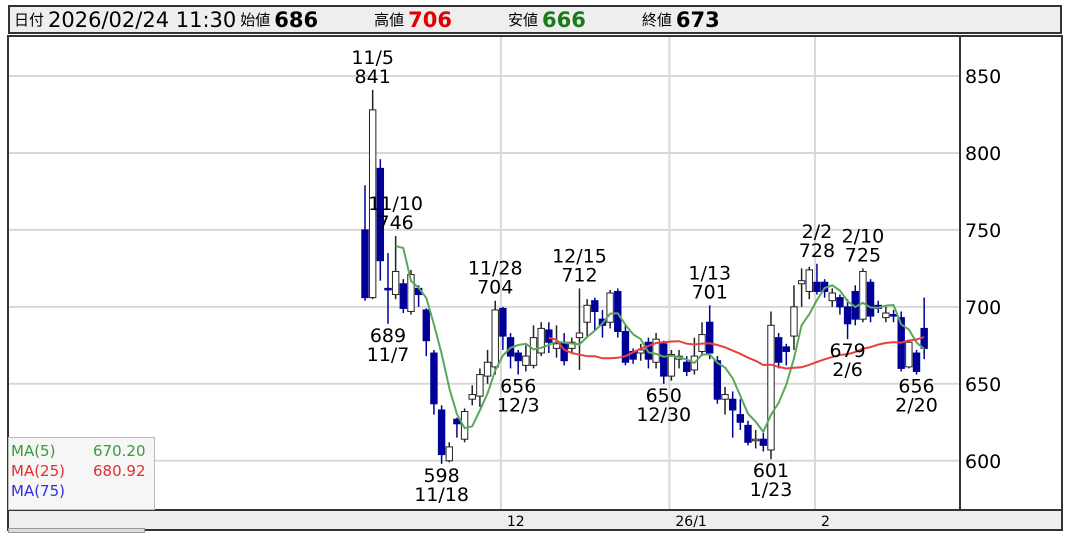  Describe the element at coordinates (916, 406) in the screenshot. I see `annotation-date: 2/20` at that location.